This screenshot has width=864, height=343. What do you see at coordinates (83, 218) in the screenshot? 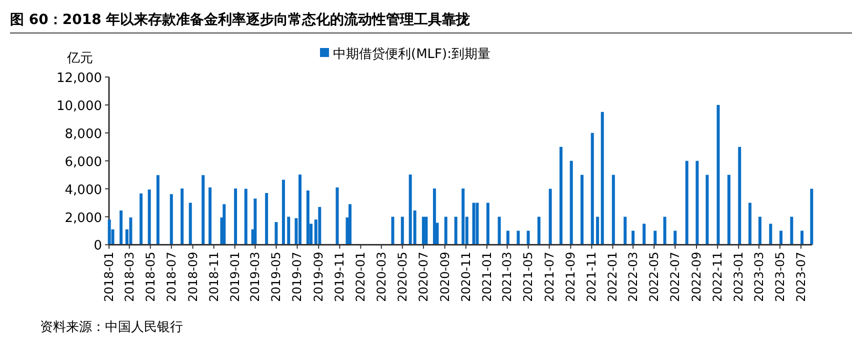
I see `y-tick-label: 2,000` at bounding box center [83, 218].